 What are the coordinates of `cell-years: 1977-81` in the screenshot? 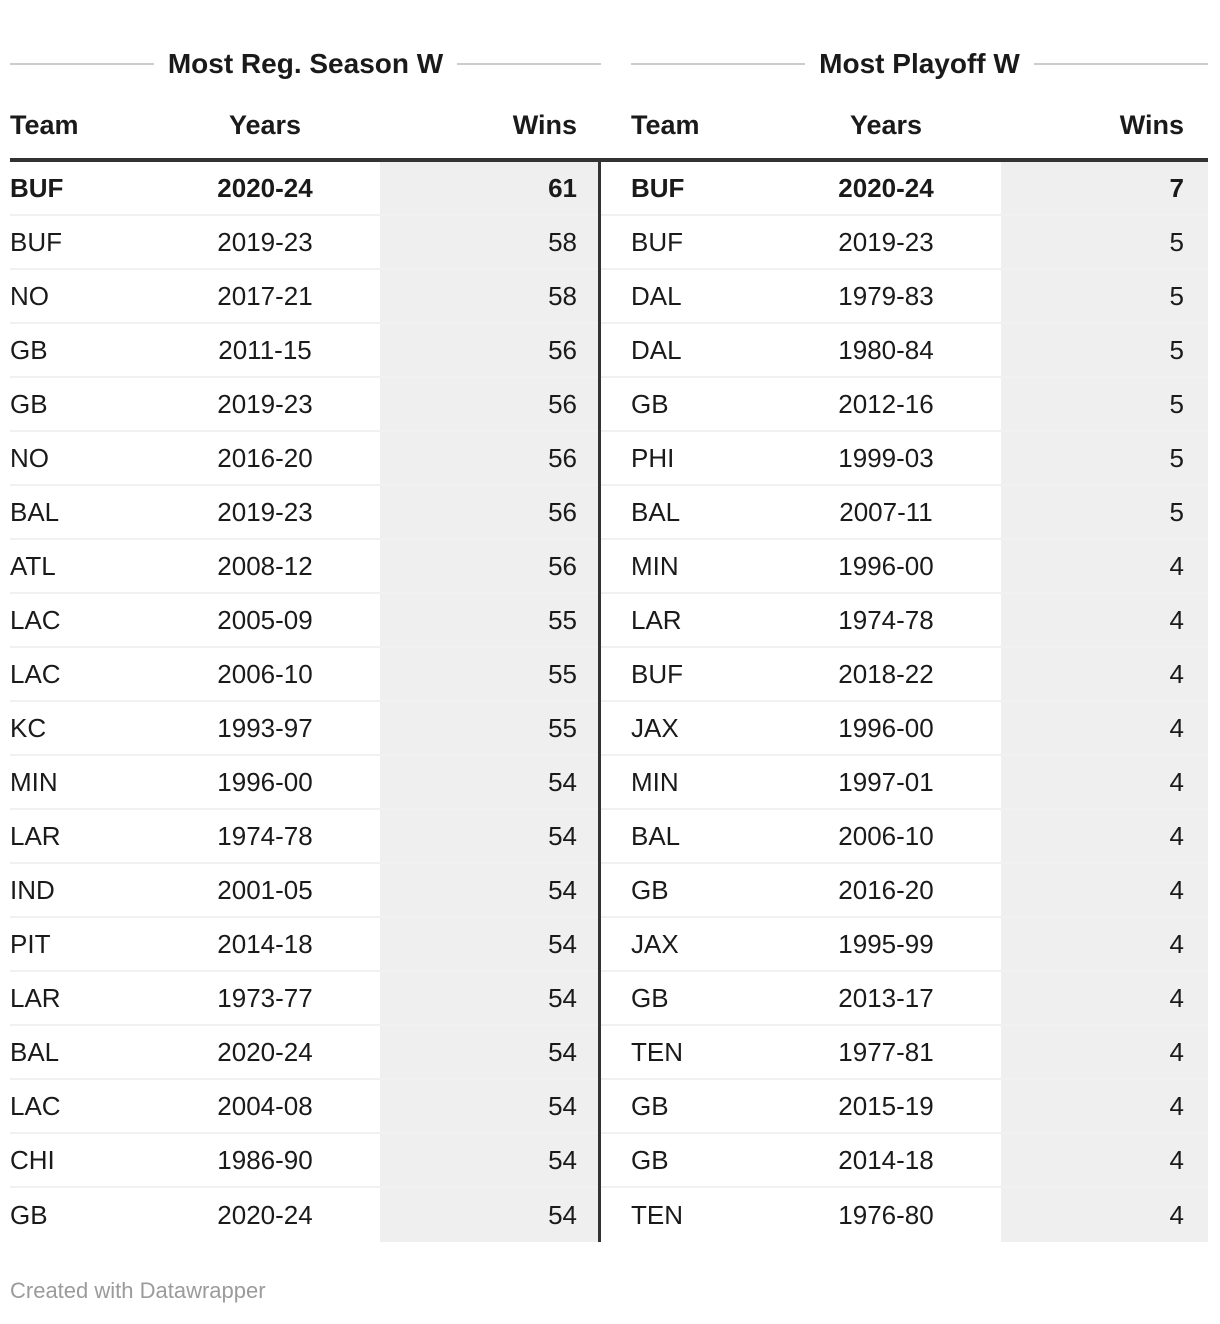 It's located at (886, 1051).